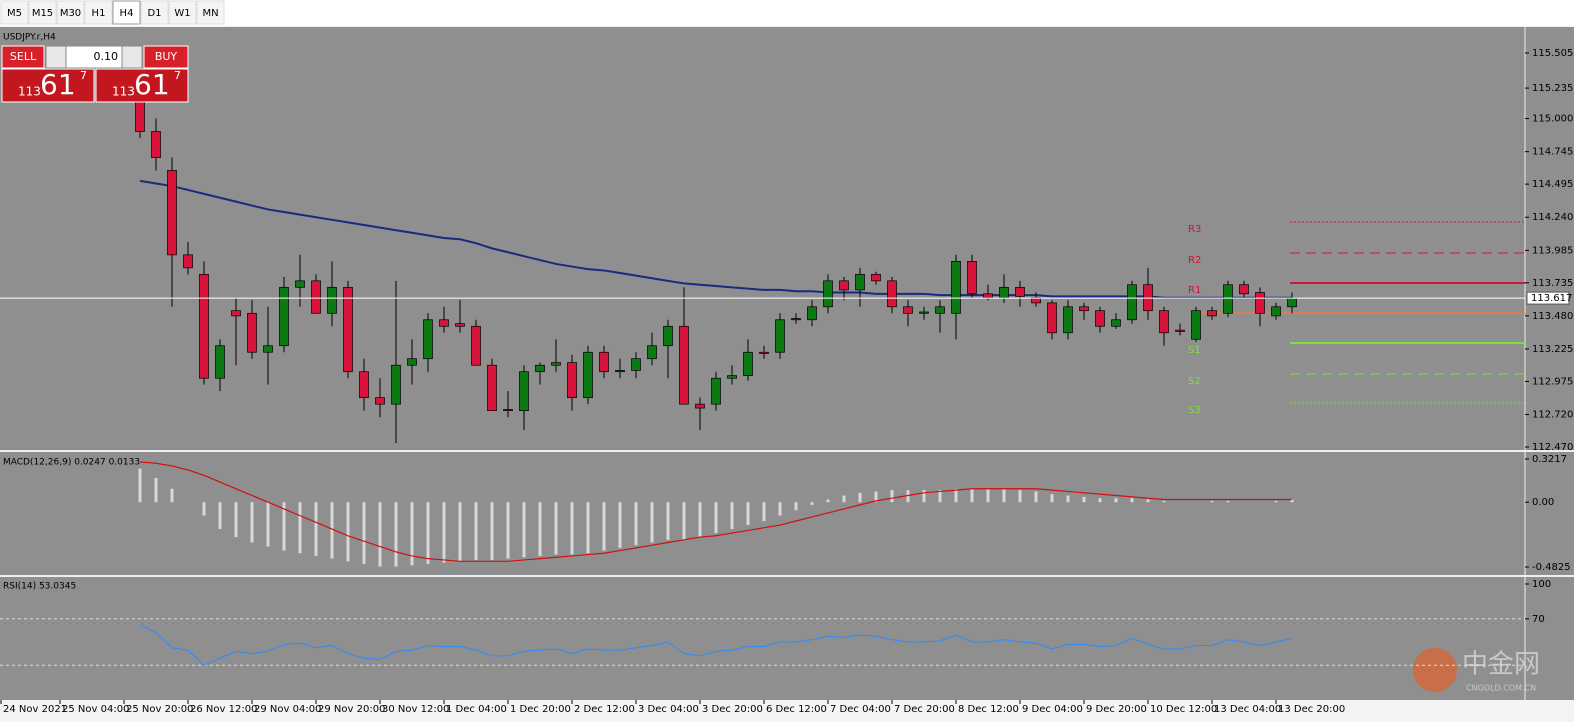 The image size is (1574, 726). Describe the element at coordinates (1052, 709) in the screenshot. I see `time-label: 9 Dec 04:00` at that location.